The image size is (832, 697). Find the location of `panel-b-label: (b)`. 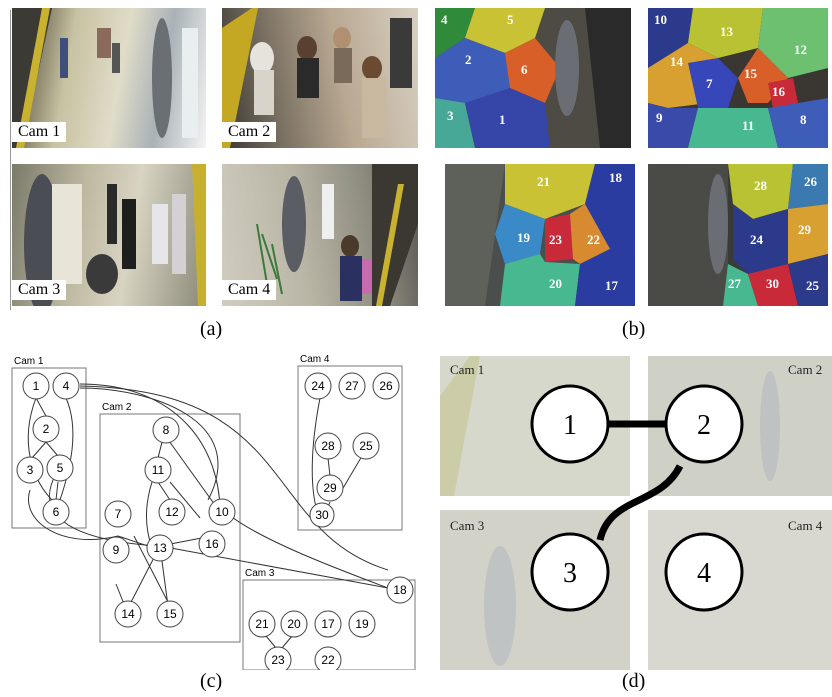

panel-b-label: (b) is located at coordinates (634, 329).